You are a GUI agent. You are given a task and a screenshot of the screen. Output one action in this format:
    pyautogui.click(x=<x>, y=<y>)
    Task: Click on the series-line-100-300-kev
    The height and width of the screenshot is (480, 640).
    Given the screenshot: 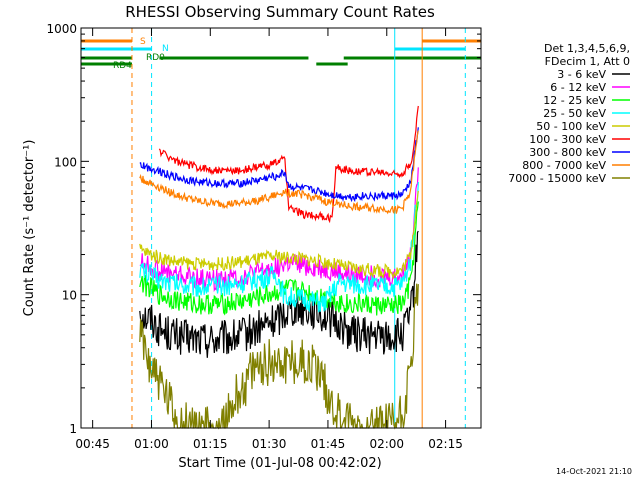 What is the action you would take?
    pyautogui.click(x=288, y=164)
    